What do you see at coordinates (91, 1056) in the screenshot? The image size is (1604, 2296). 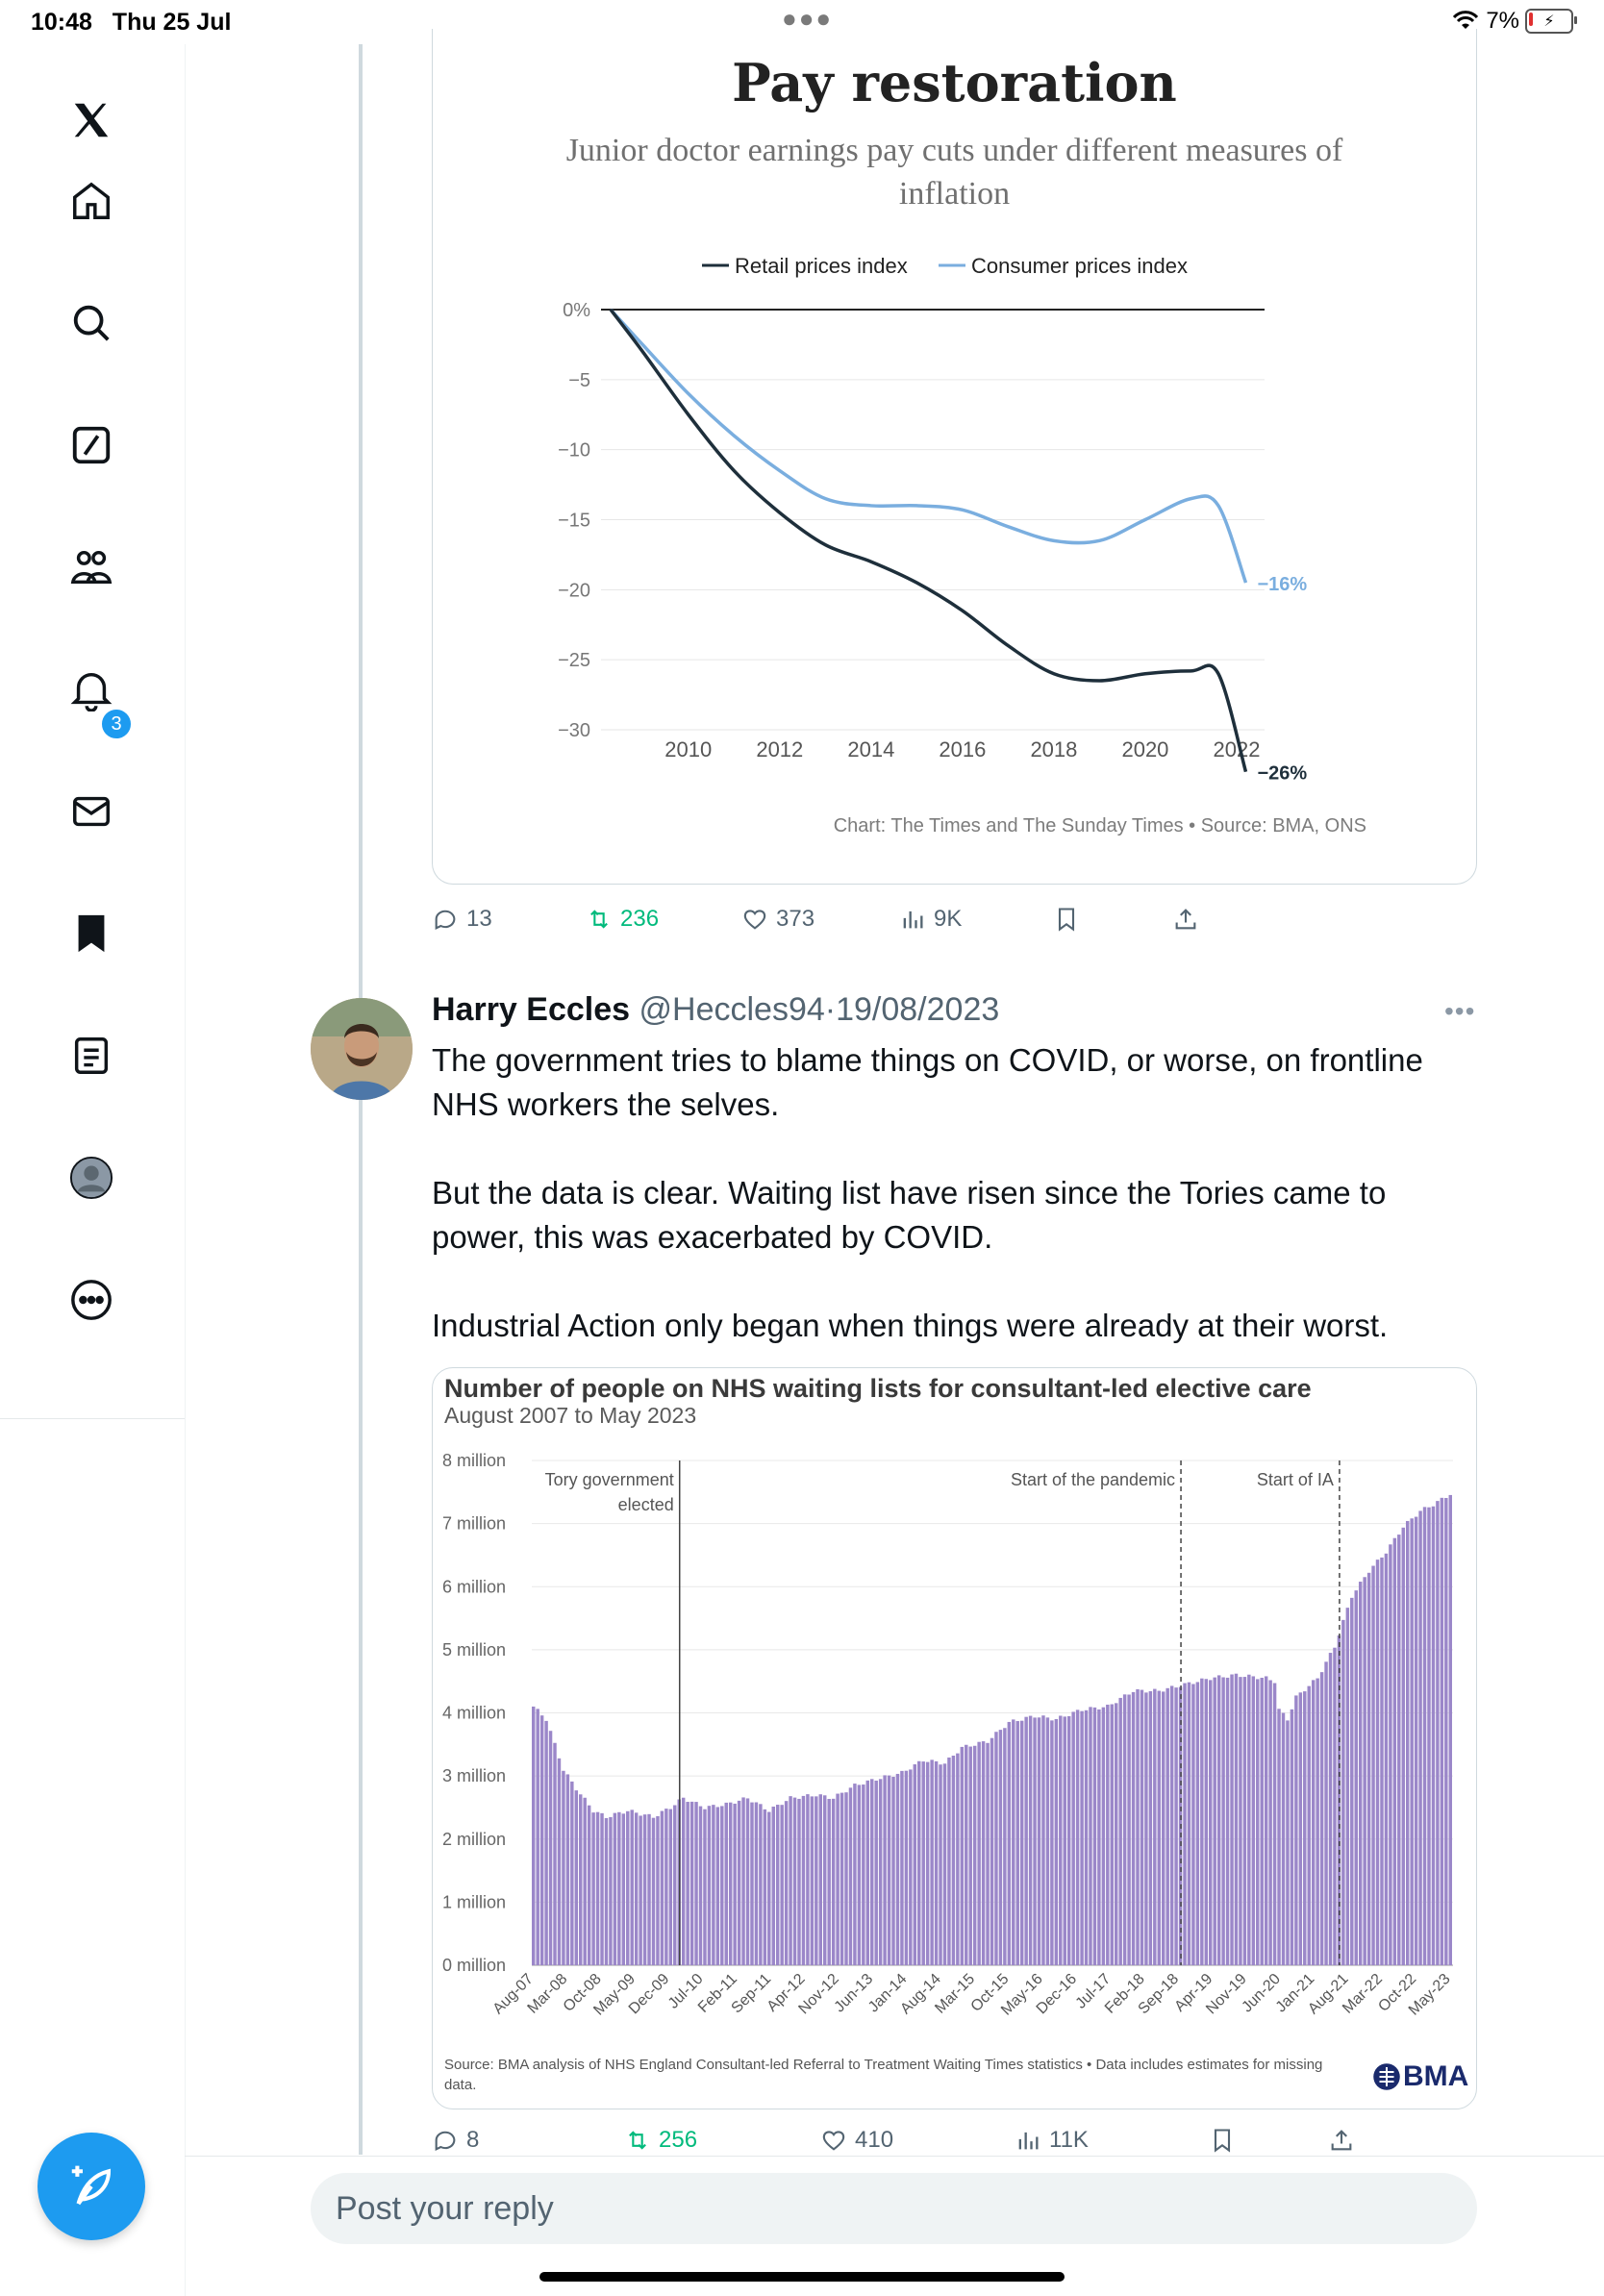 I see `lists-icon` at bounding box center [91, 1056].